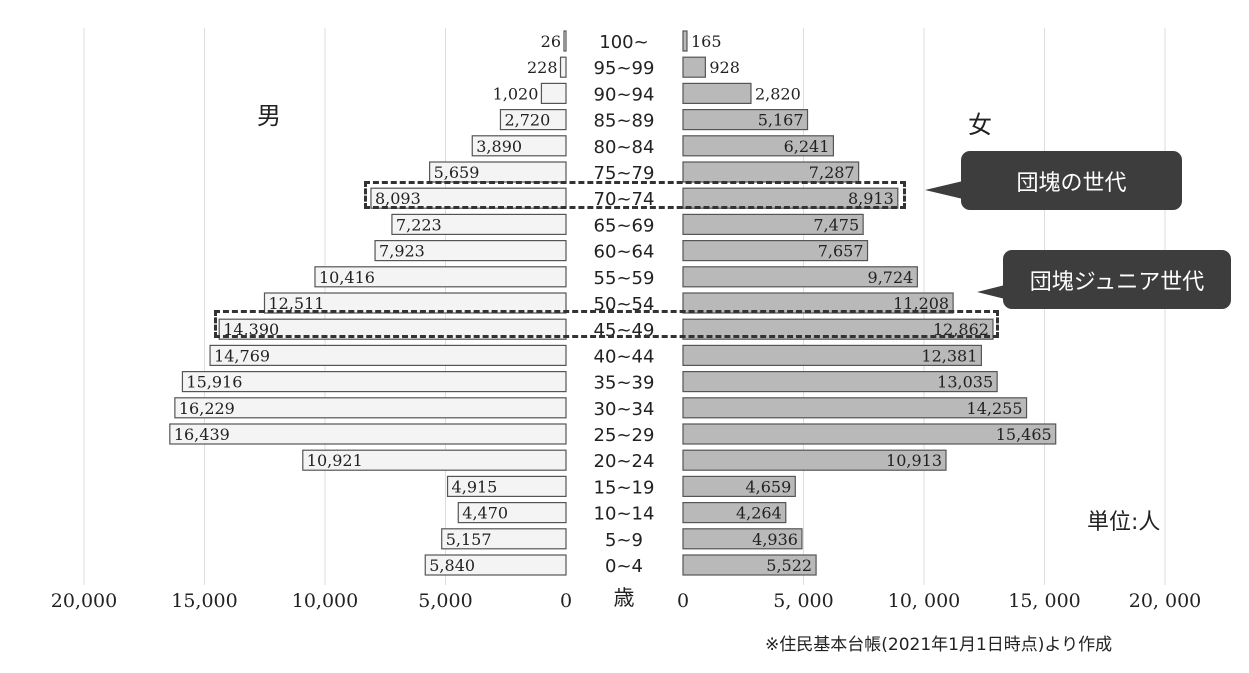 The image size is (1249, 673). I want to click on x-tick-label-male: 20,000, so click(84, 601).